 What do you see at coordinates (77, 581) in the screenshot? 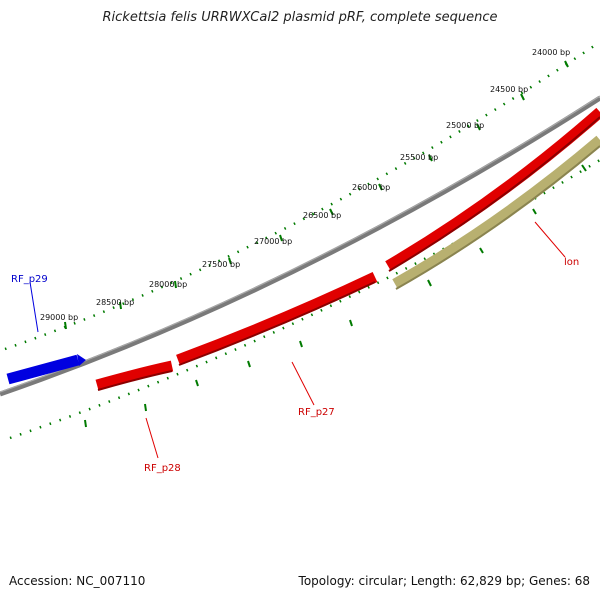
I see `accession-text: Accession: NC_007110` at bounding box center [77, 581].